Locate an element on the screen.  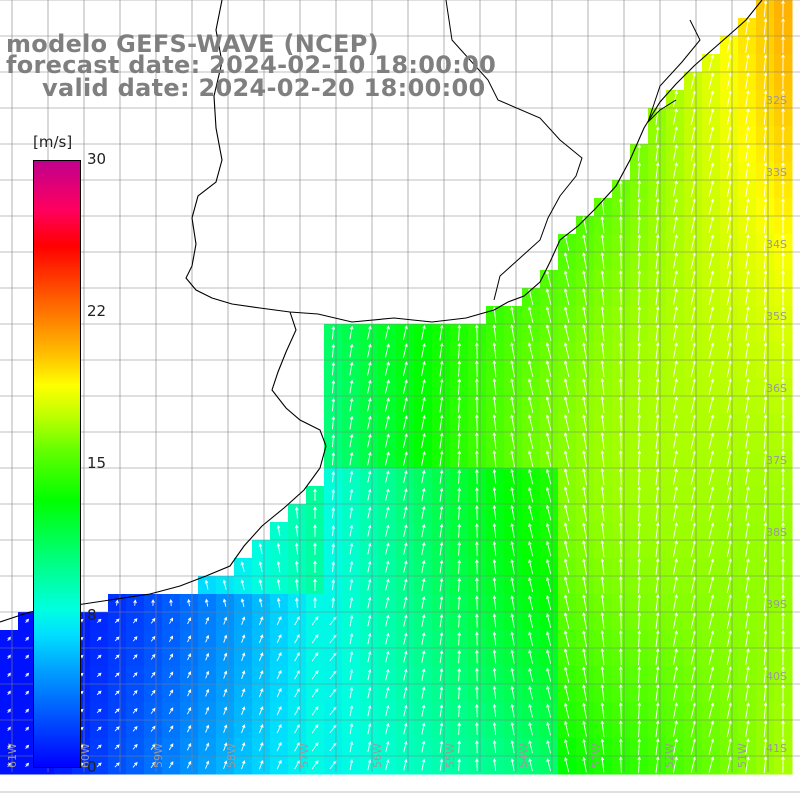
colorbar-unit: [m/s] is located at coordinates (53, 142).